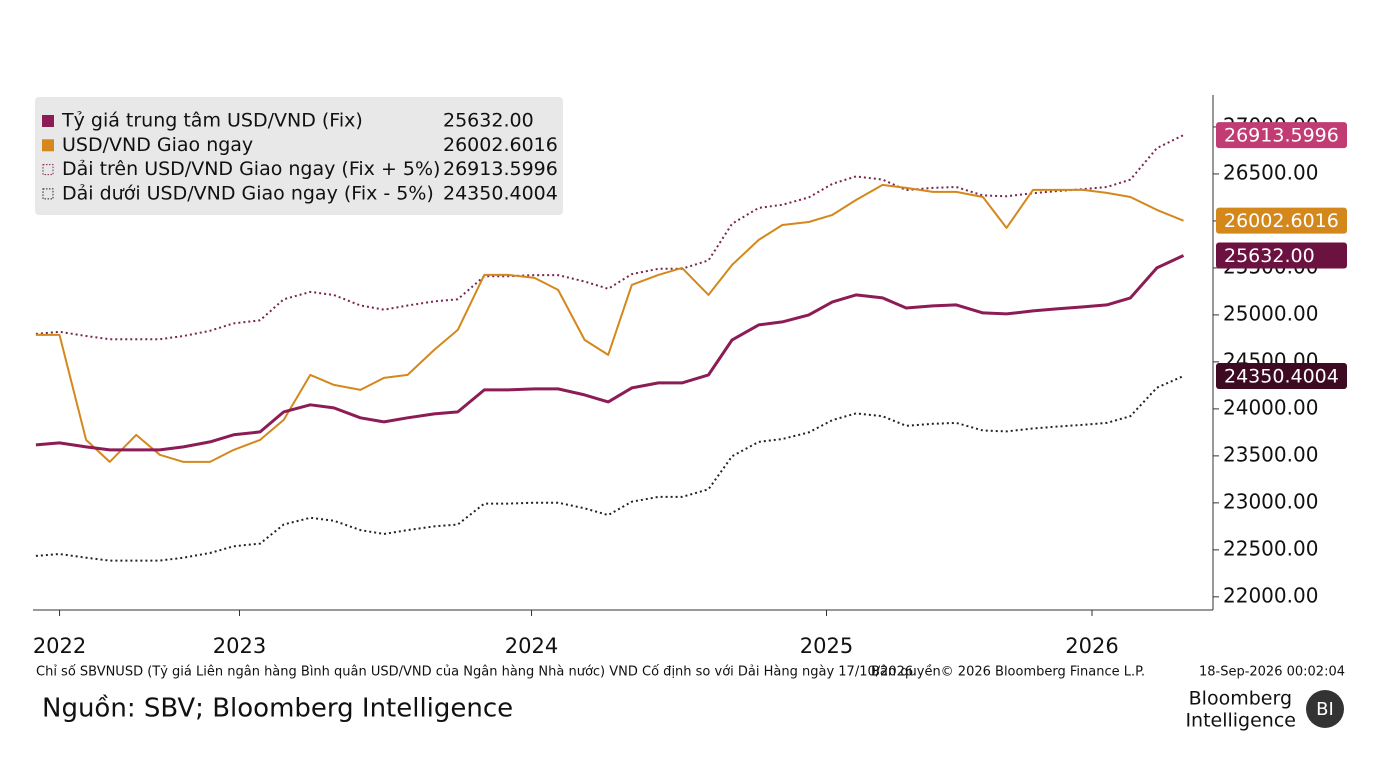 This screenshot has width=1376, height=768. I want to click on timestamp: 18-Sep-2026 00:02:04, so click(1272, 672).